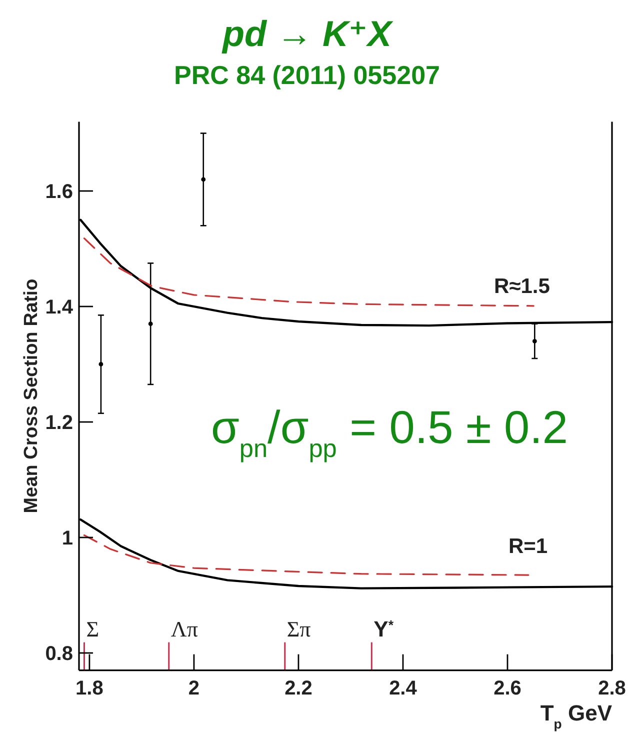  What do you see at coordinates (298, 629) in the screenshot?
I see `ref-line-label: Σπ` at bounding box center [298, 629].